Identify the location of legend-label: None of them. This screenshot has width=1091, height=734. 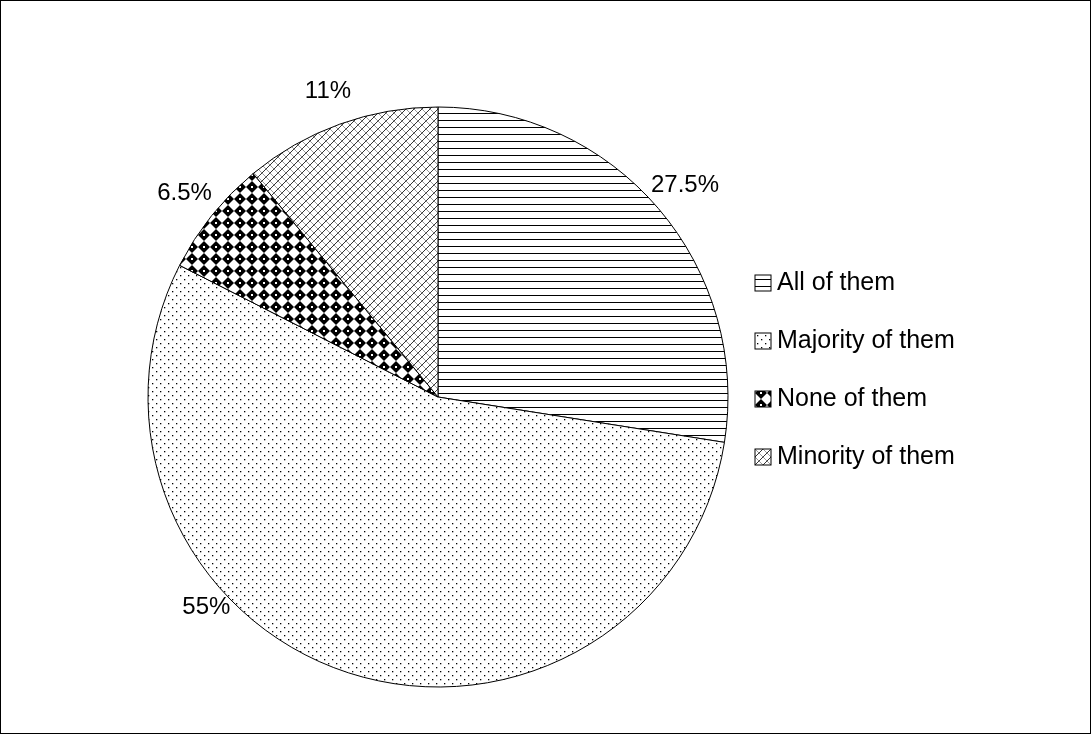
(852, 396).